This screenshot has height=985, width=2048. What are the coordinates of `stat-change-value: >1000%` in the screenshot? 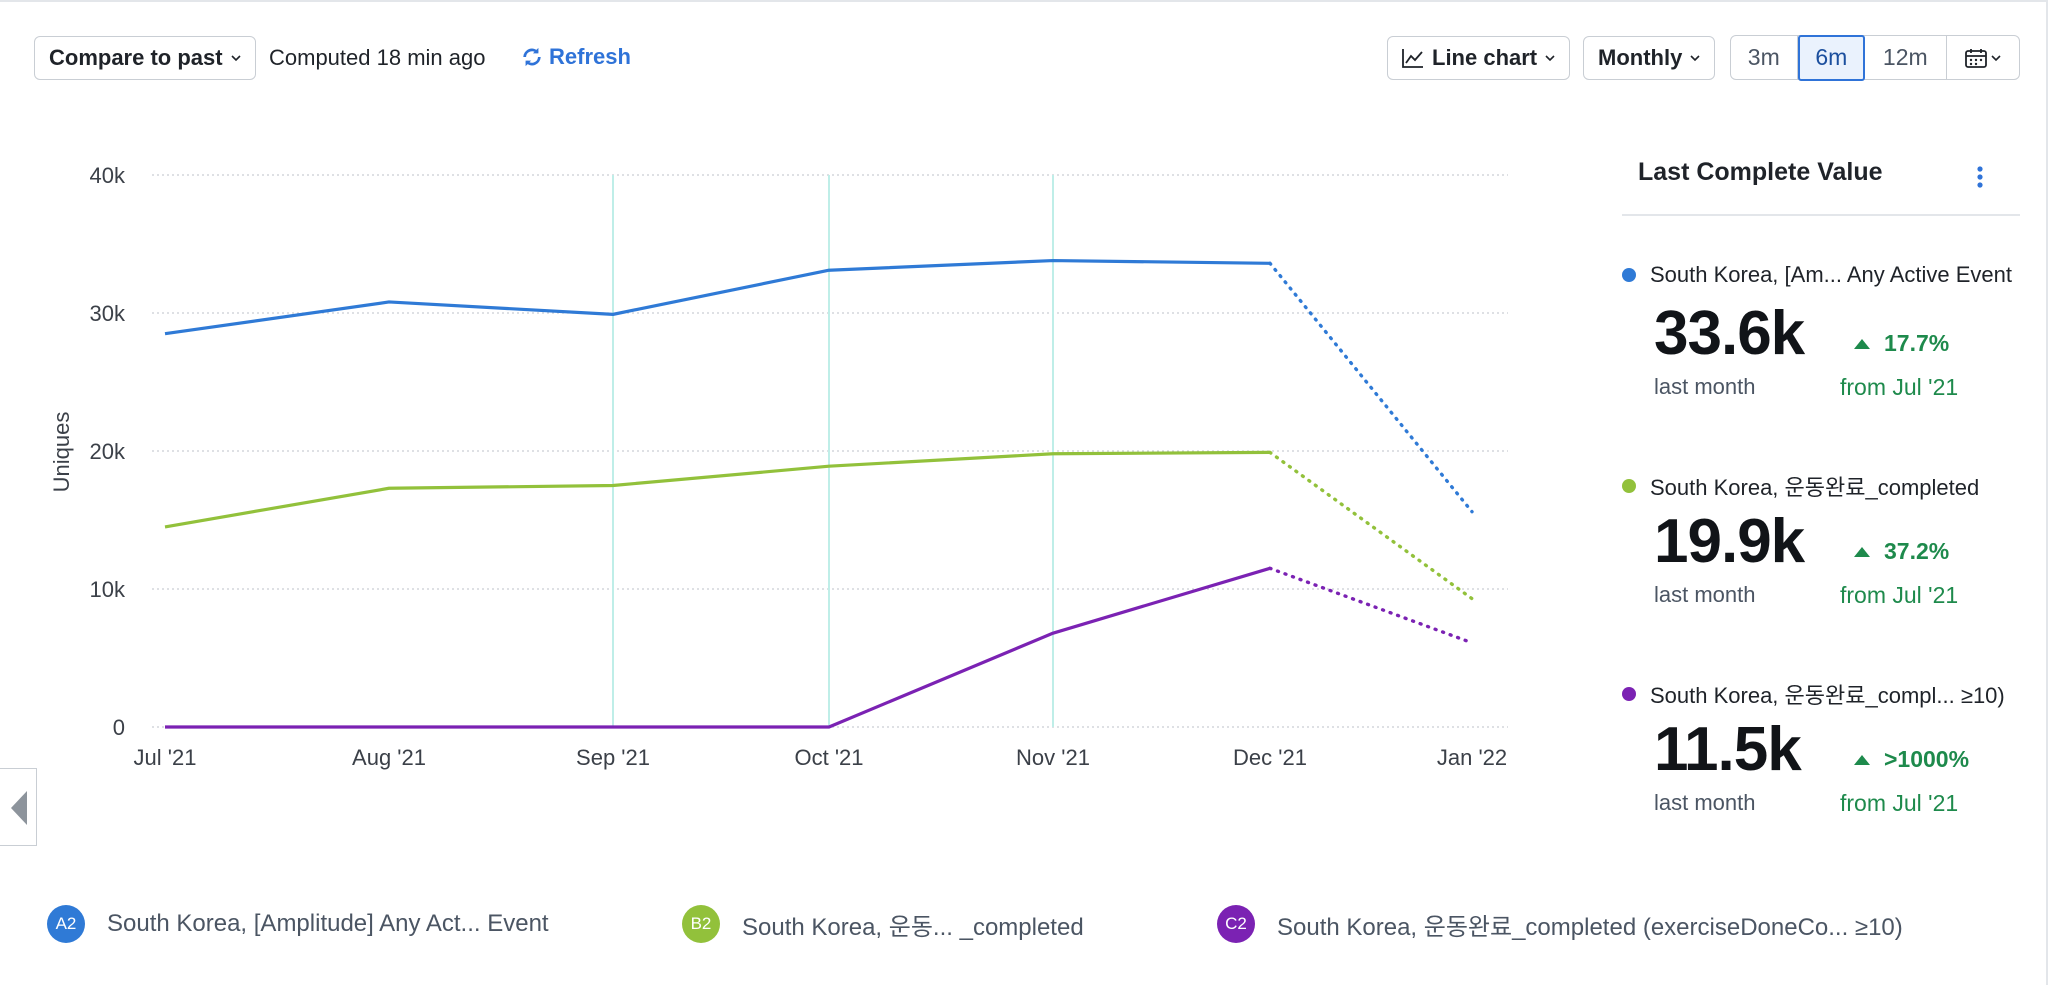 It's located at (1927, 759).